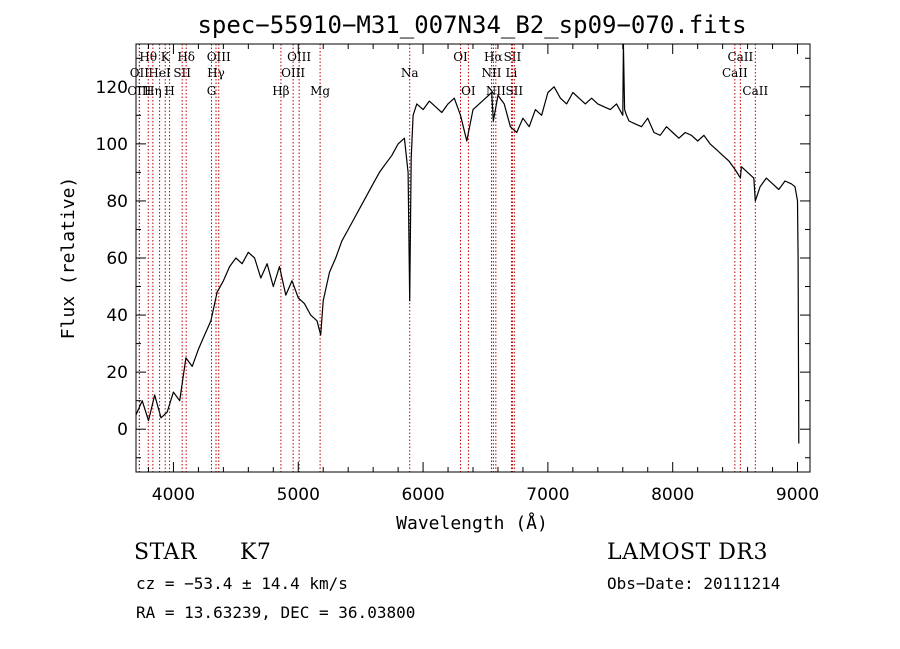  Describe the element at coordinates (216, 73) in the screenshot. I see `line-marker-label: Hγ` at that location.